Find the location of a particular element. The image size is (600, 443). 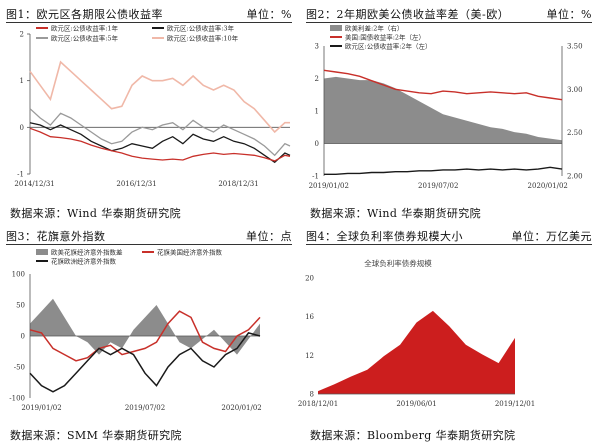

x-tick-label: 2018/12/01 is located at coordinates (318, 404).